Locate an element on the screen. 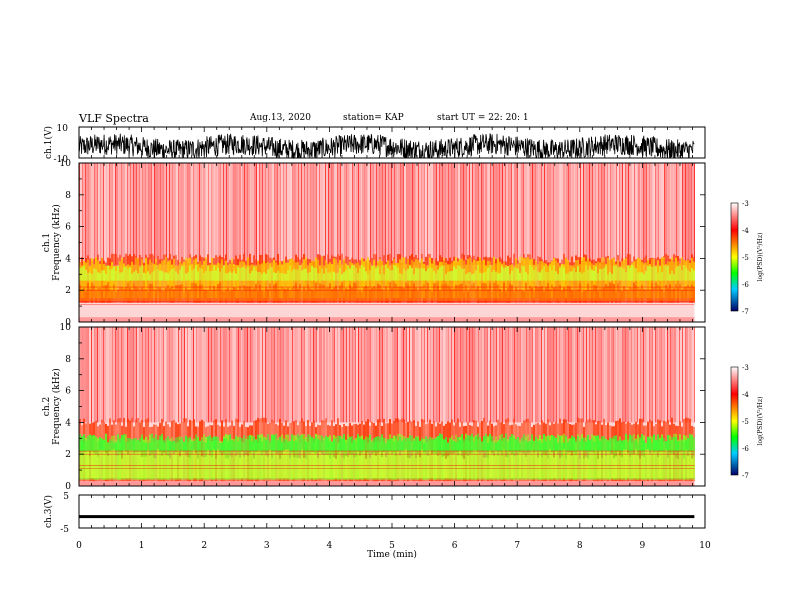 The width and height of the screenshot is (792, 612). xtick-label: 4 is located at coordinates (330, 546).